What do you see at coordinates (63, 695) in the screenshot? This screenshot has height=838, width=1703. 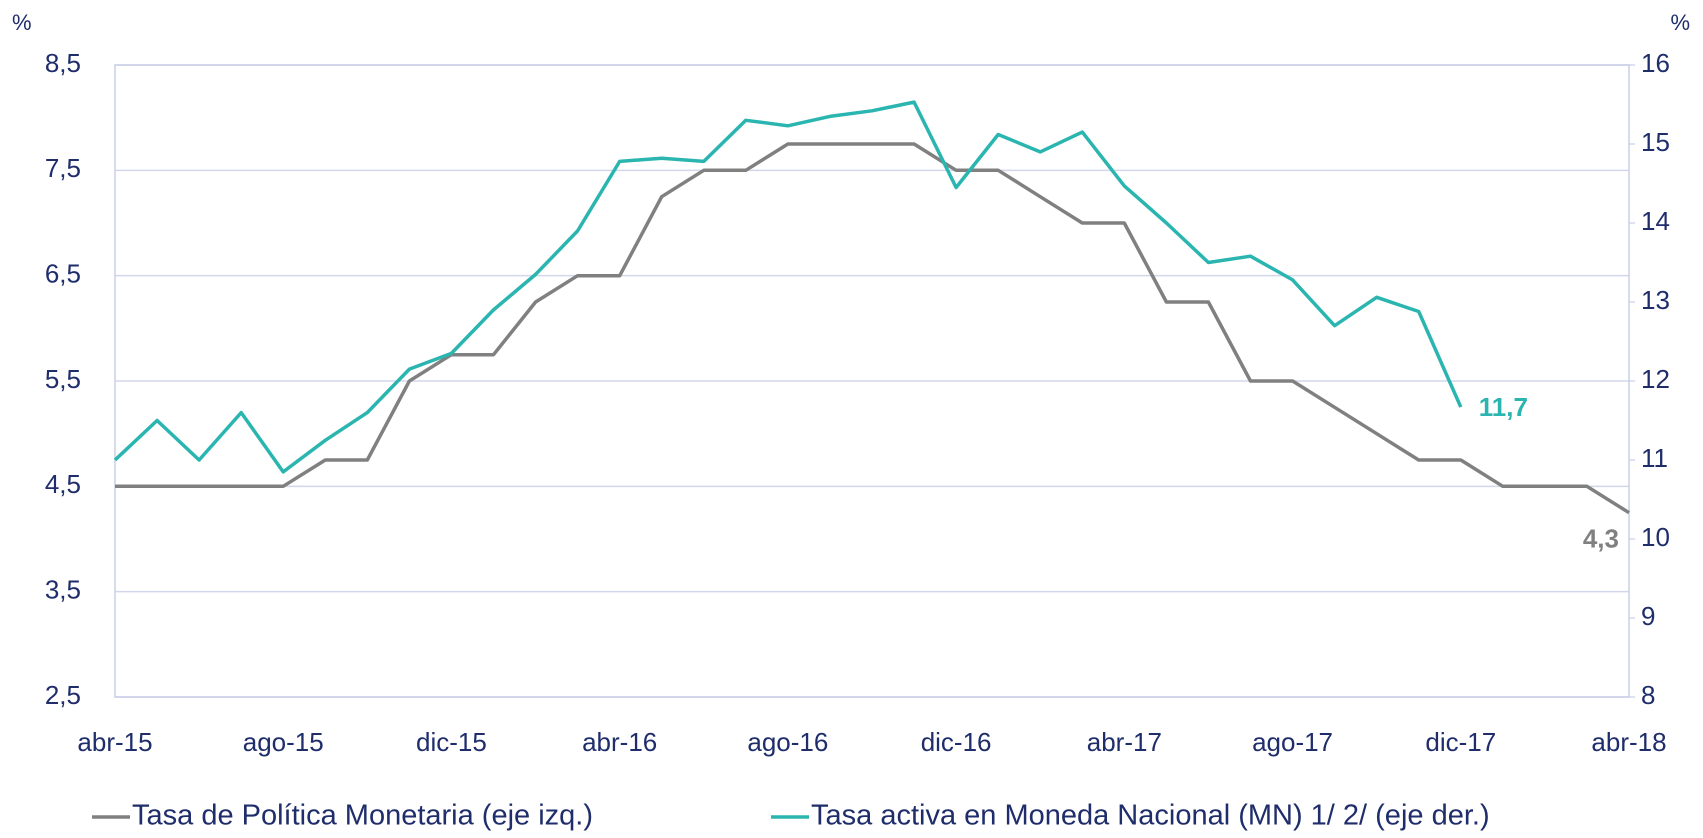 I see `y-tick-label: 2,5` at bounding box center [63, 695].